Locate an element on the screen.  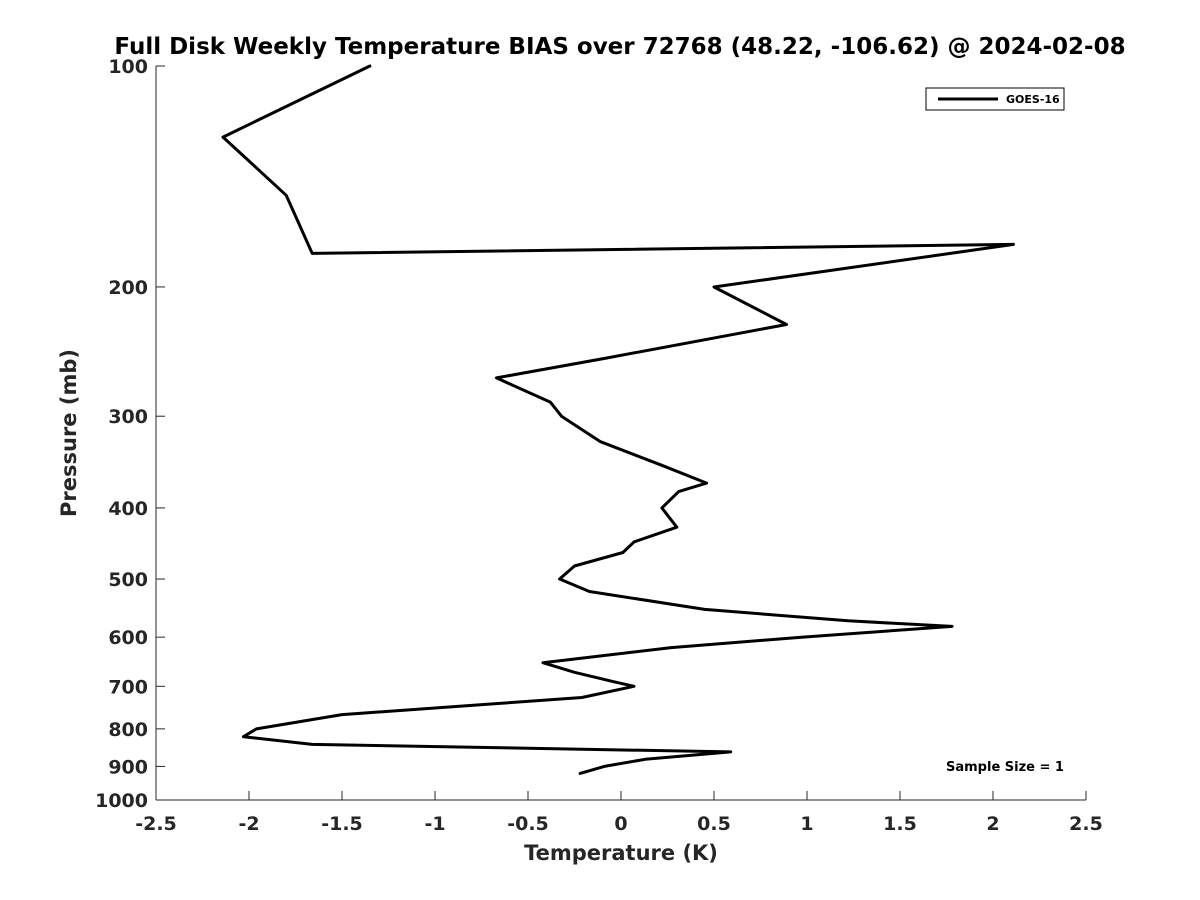
x-tick-label: 2 is located at coordinates (992, 824).